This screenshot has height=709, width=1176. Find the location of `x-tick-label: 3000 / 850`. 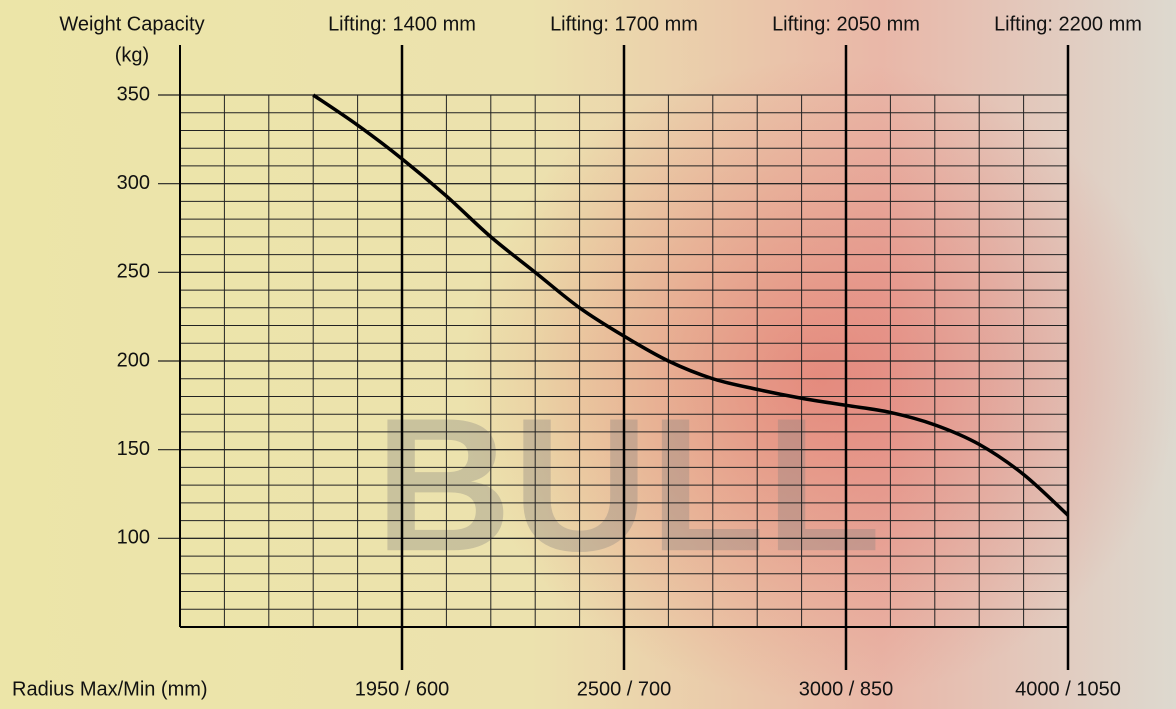

x-tick-label: 3000 / 850 is located at coordinates (846, 689).